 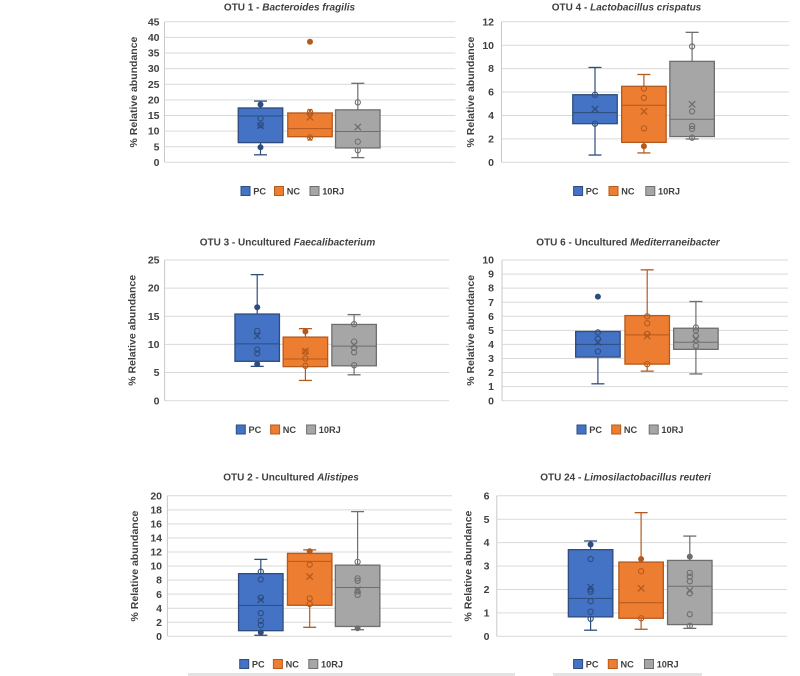 What do you see at coordinates (154, 38) in the screenshot?
I see `svg-text: 40` at bounding box center [154, 38].